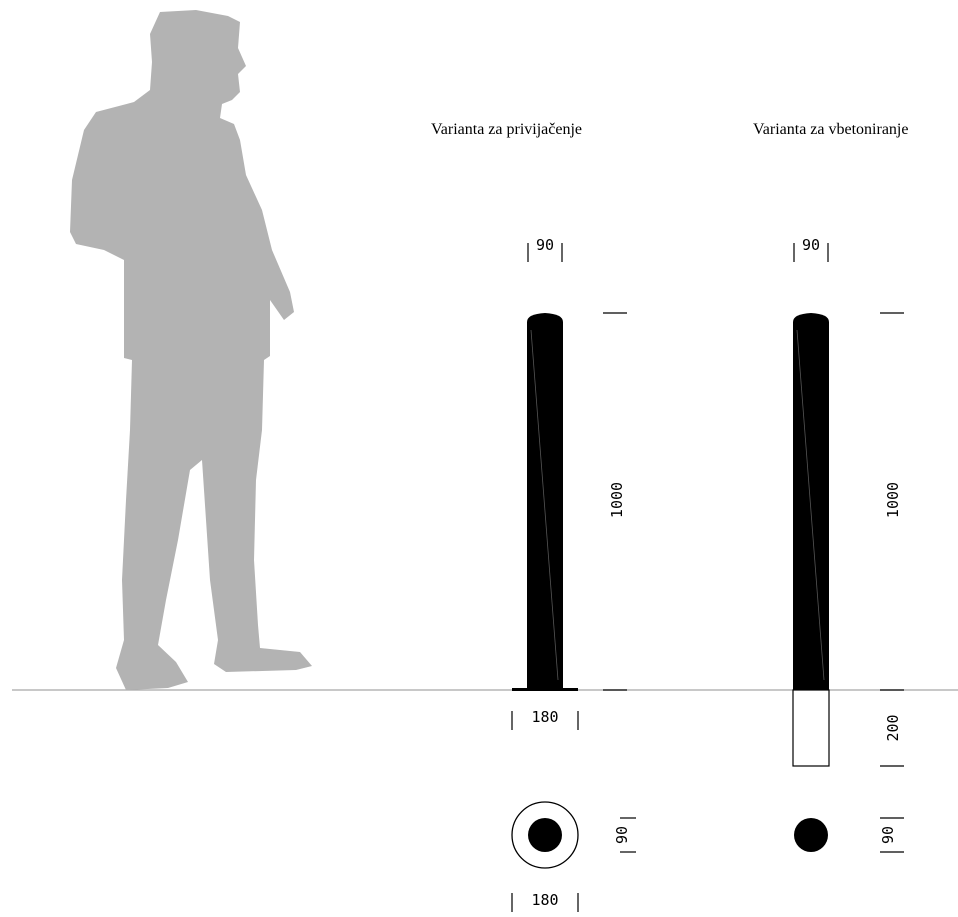 The image size is (958, 917). Describe the element at coordinates (506, 129) in the screenshot. I see `title-variant-screw: Varianta za privijačenje` at that location.